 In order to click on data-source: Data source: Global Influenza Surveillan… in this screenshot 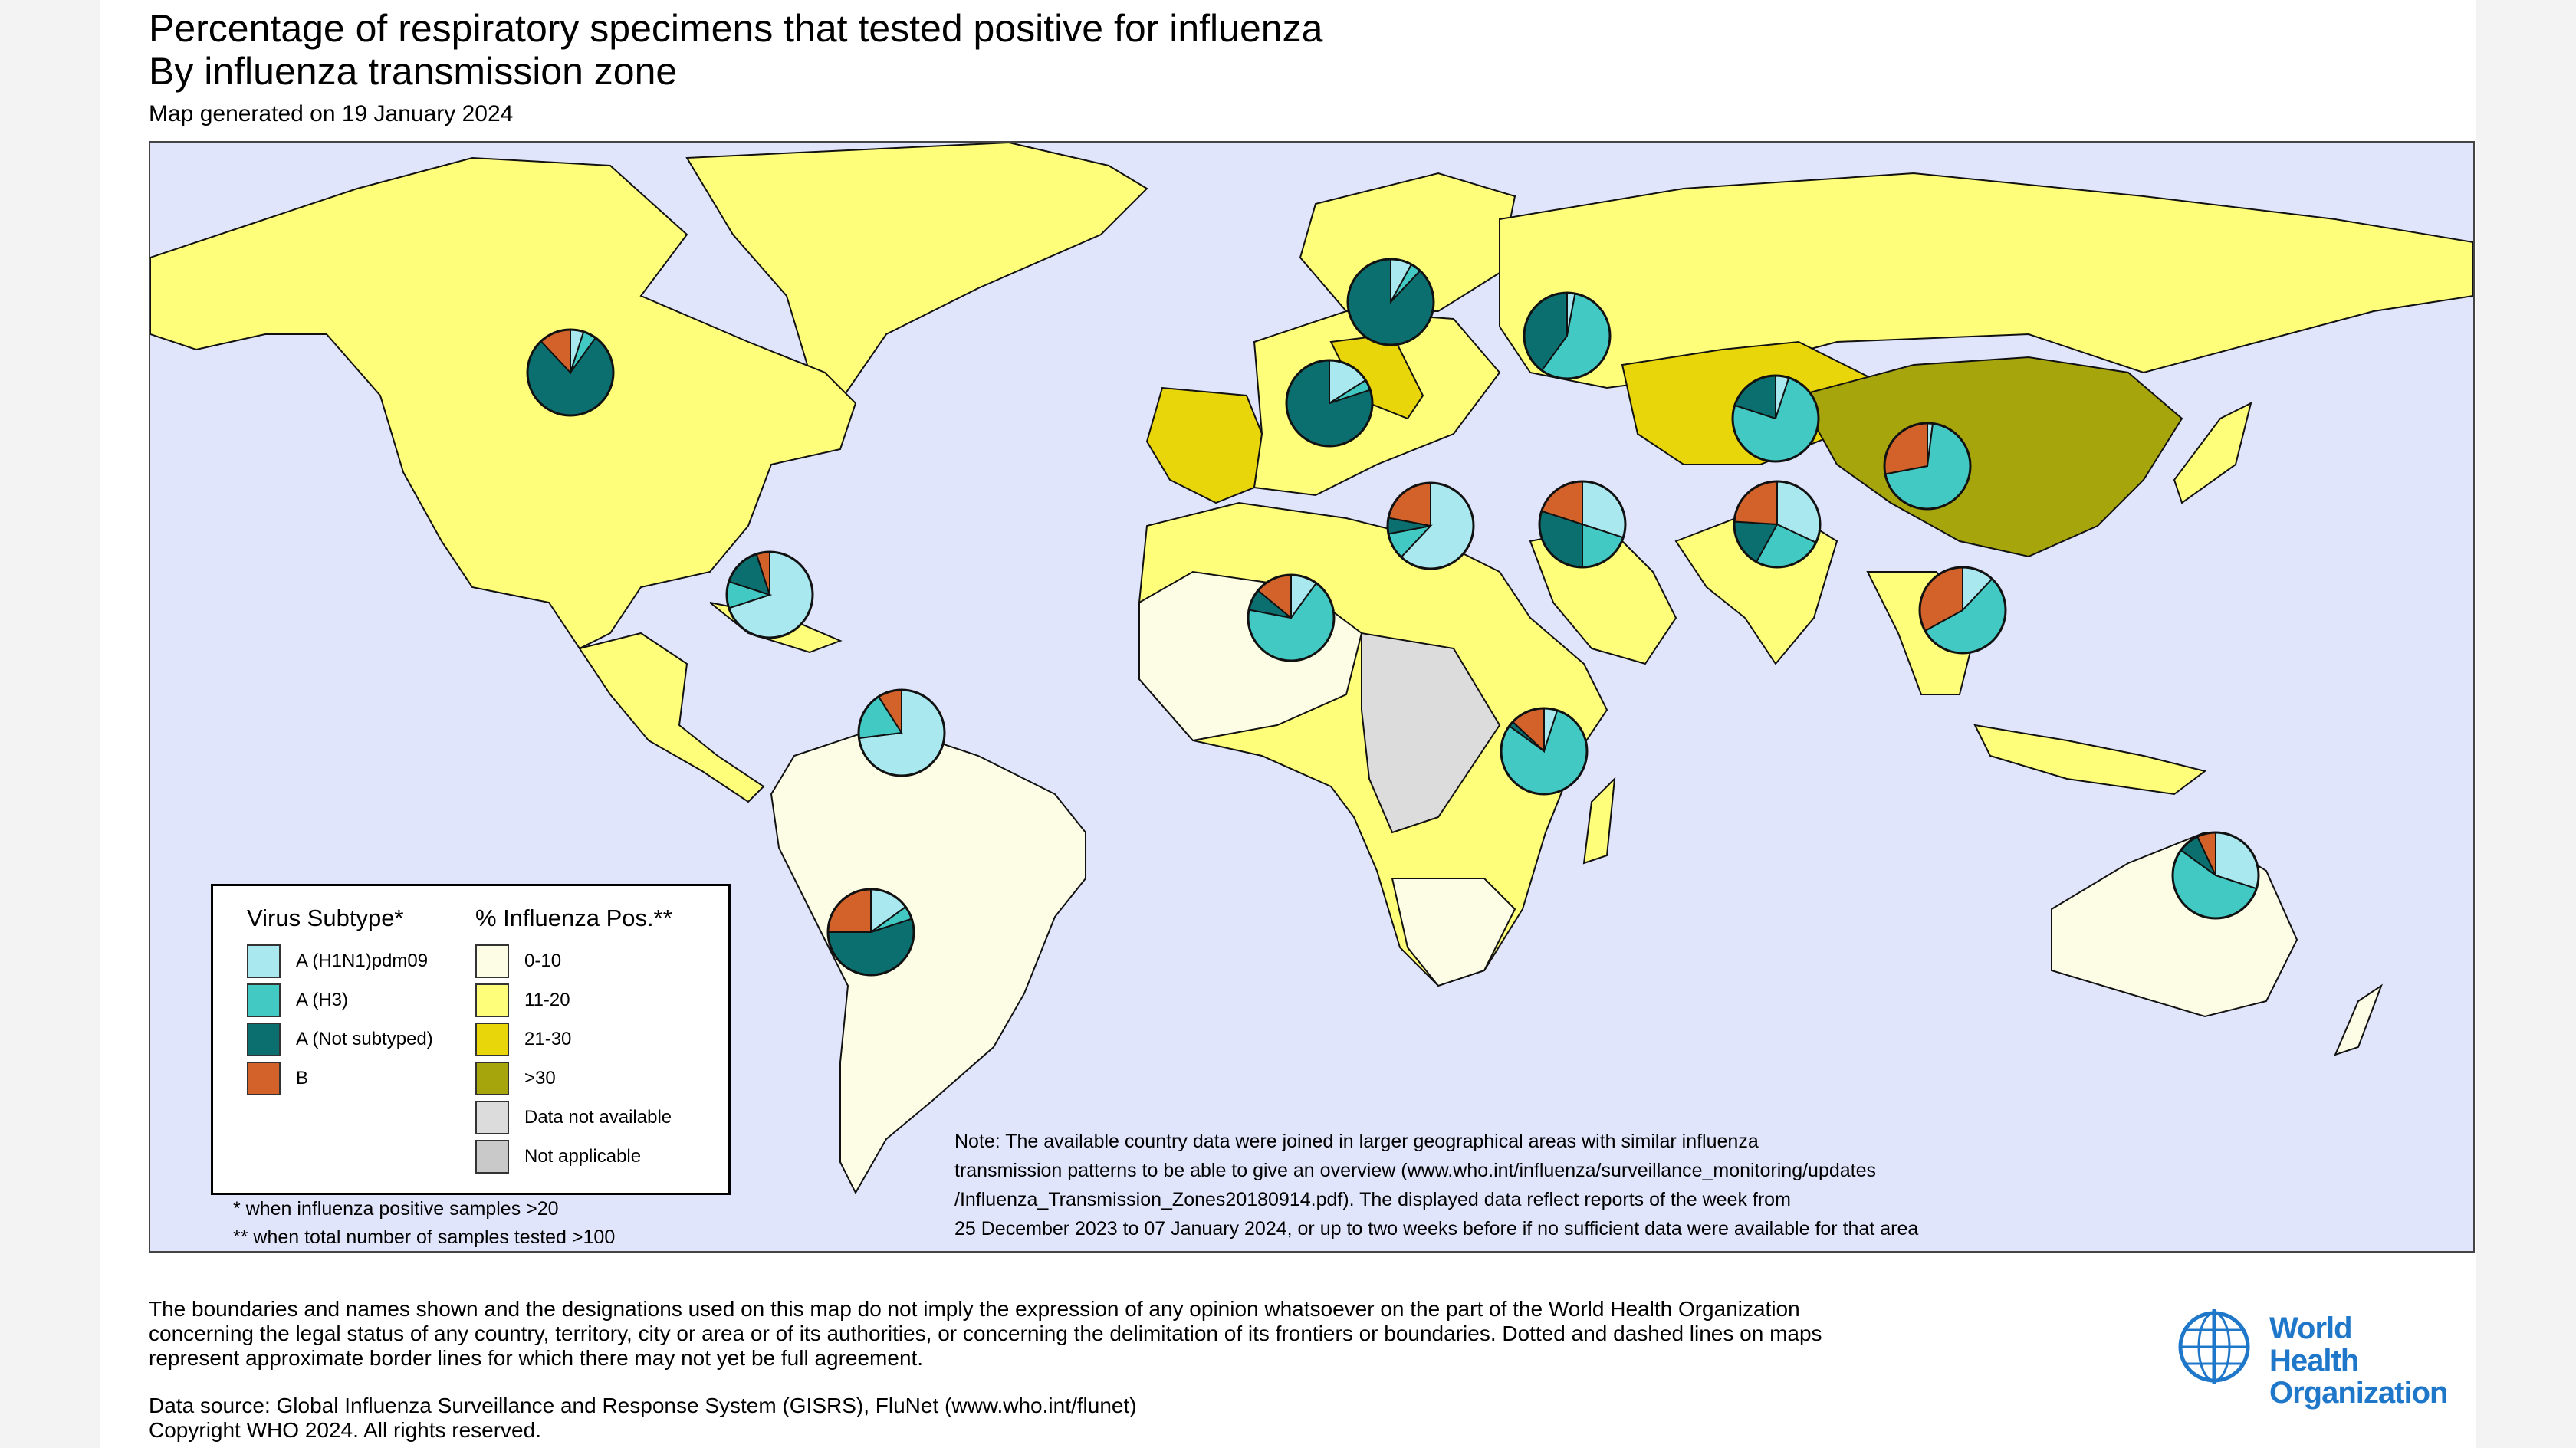, I will do `click(643, 1418)`.